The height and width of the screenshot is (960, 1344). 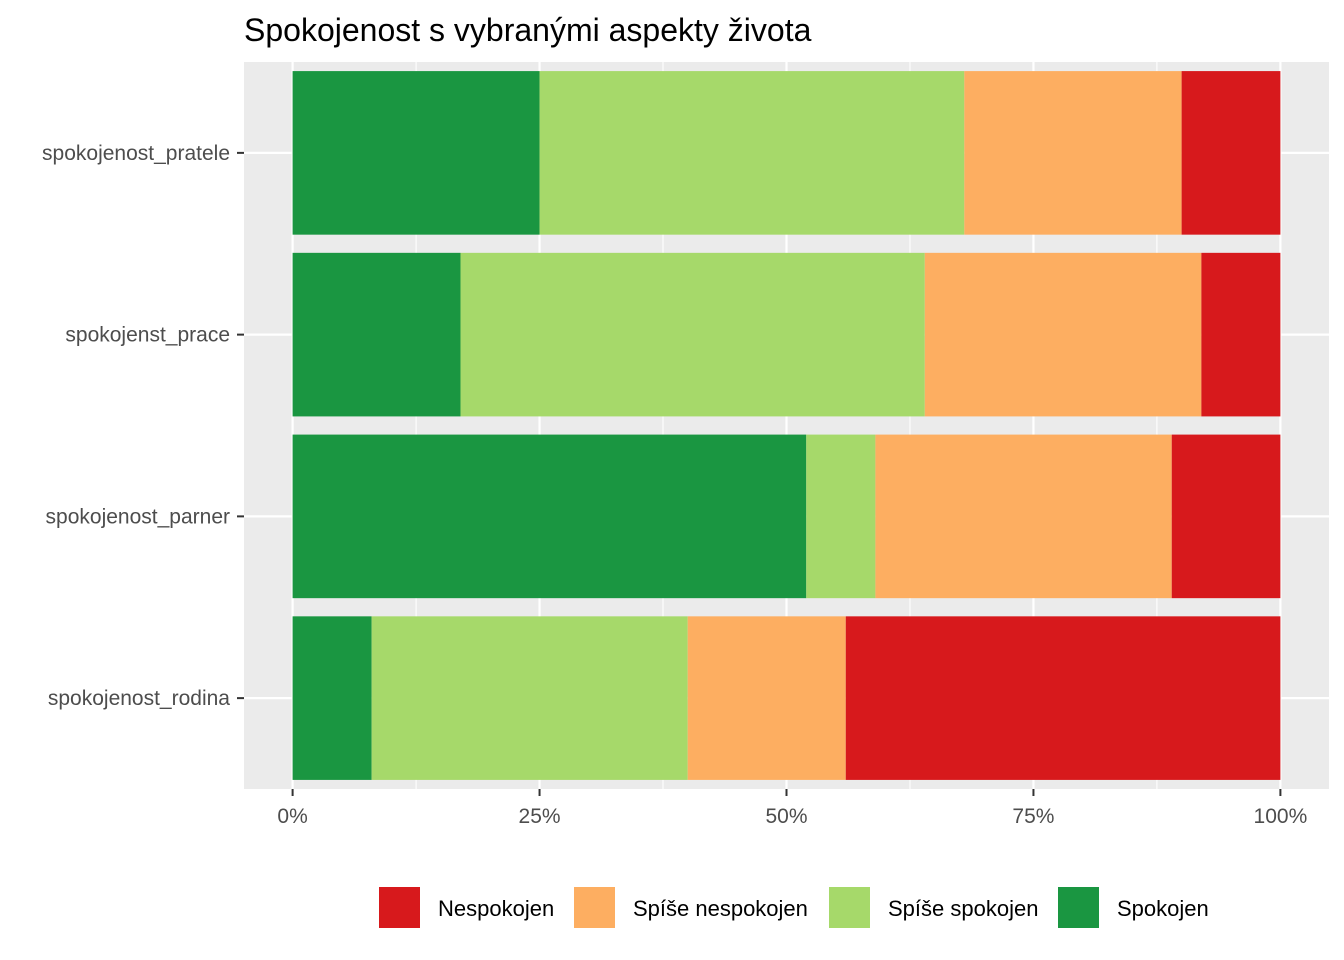 I want to click on bar-spise-nespokojen-spokojenost_pratele, so click(x=1073, y=153).